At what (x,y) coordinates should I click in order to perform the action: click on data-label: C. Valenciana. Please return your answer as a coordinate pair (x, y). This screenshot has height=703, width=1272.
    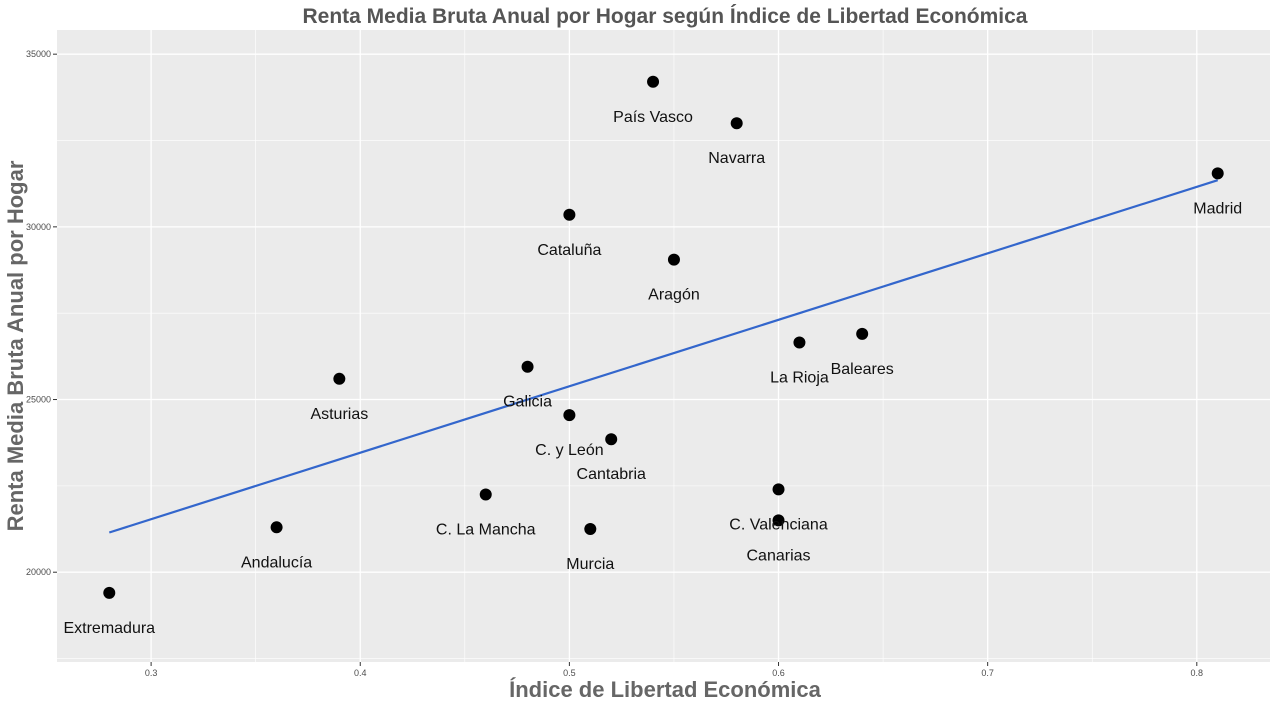
    Looking at the image, I should click on (778, 524).